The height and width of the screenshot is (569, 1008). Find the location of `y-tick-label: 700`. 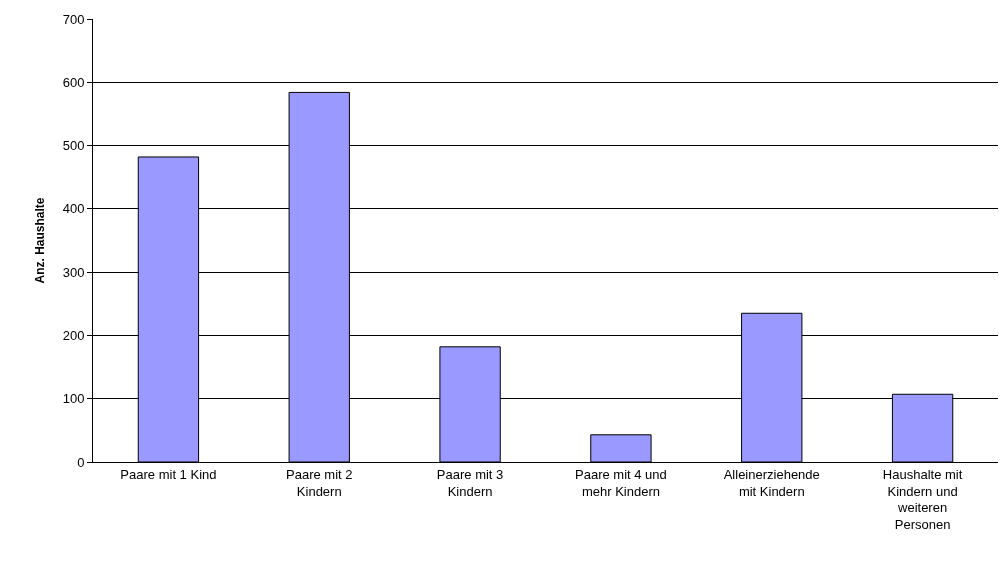

y-tick-label: 700 is located at coordinates (73, 19).